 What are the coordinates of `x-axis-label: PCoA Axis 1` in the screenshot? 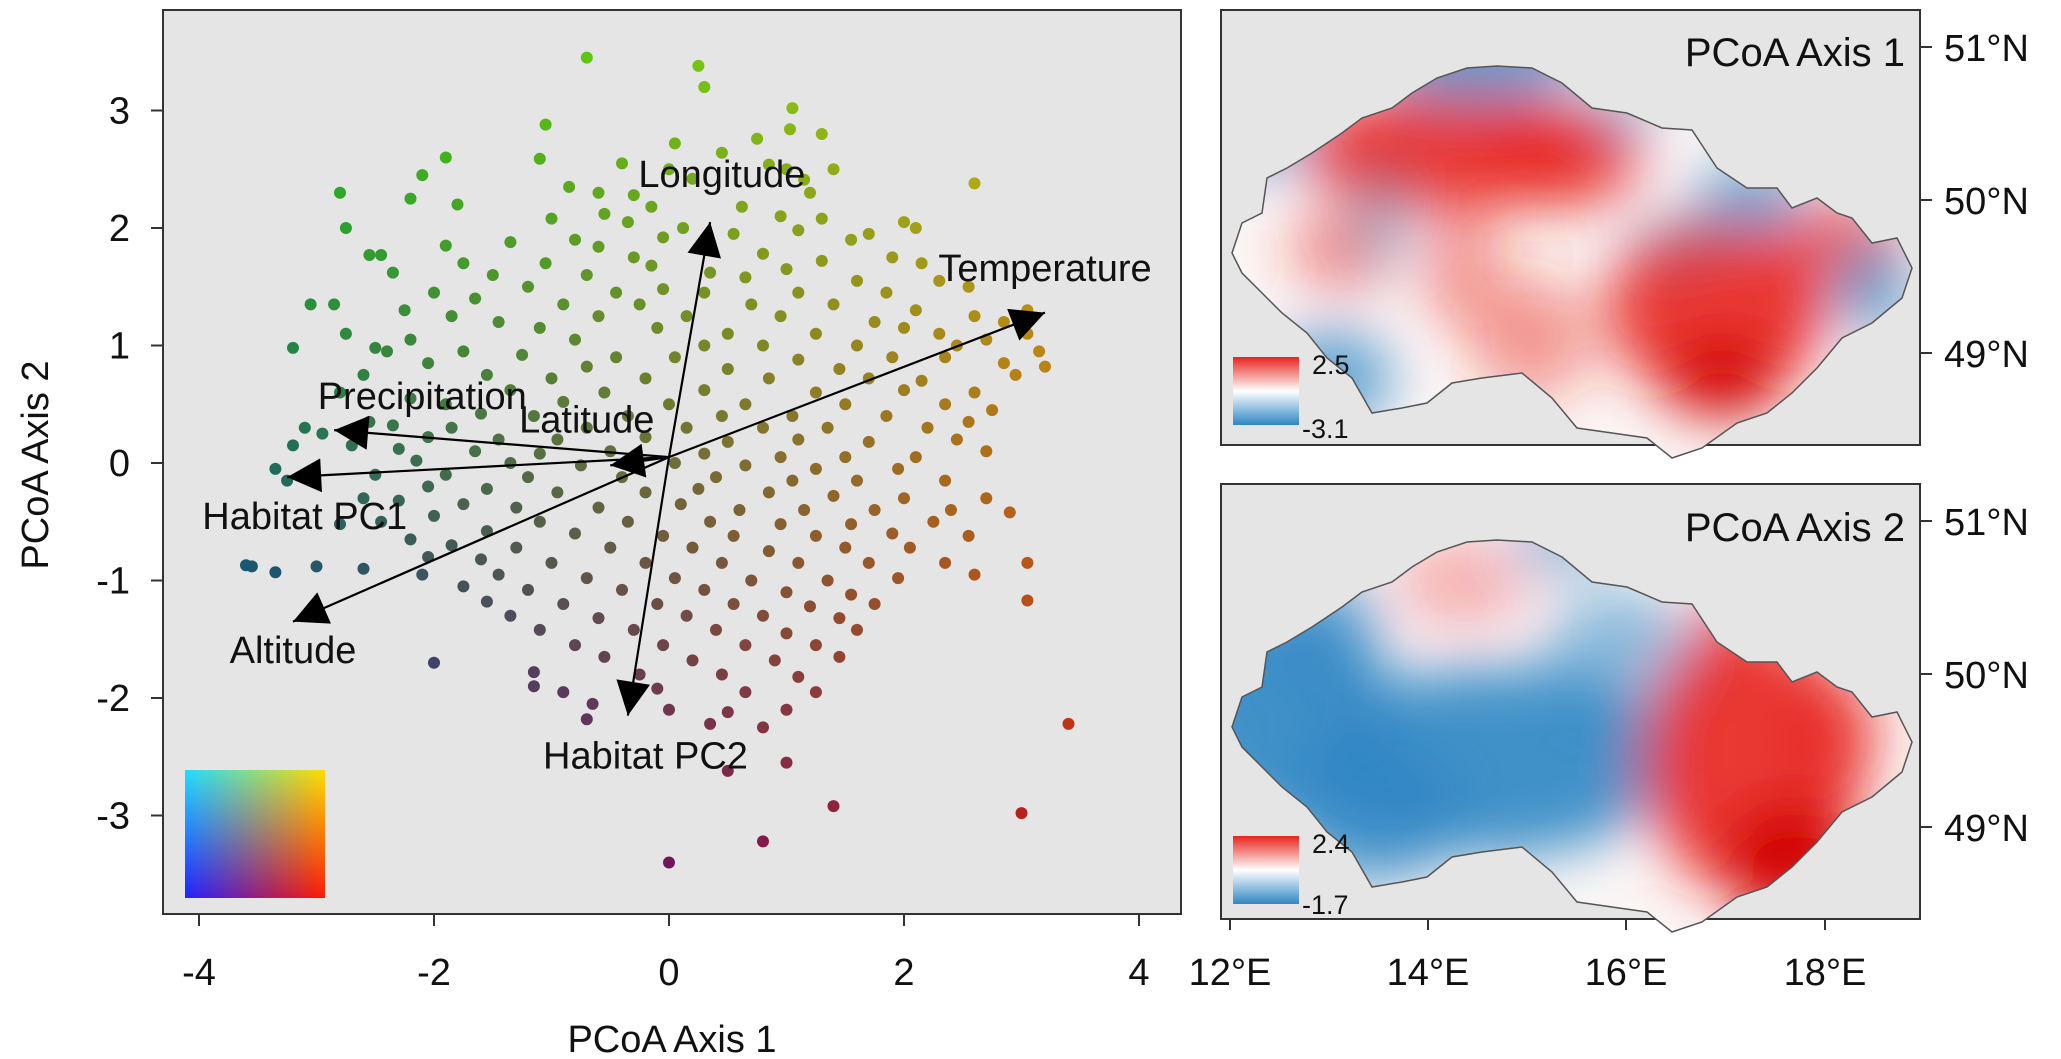 It's located at (671, 1039).